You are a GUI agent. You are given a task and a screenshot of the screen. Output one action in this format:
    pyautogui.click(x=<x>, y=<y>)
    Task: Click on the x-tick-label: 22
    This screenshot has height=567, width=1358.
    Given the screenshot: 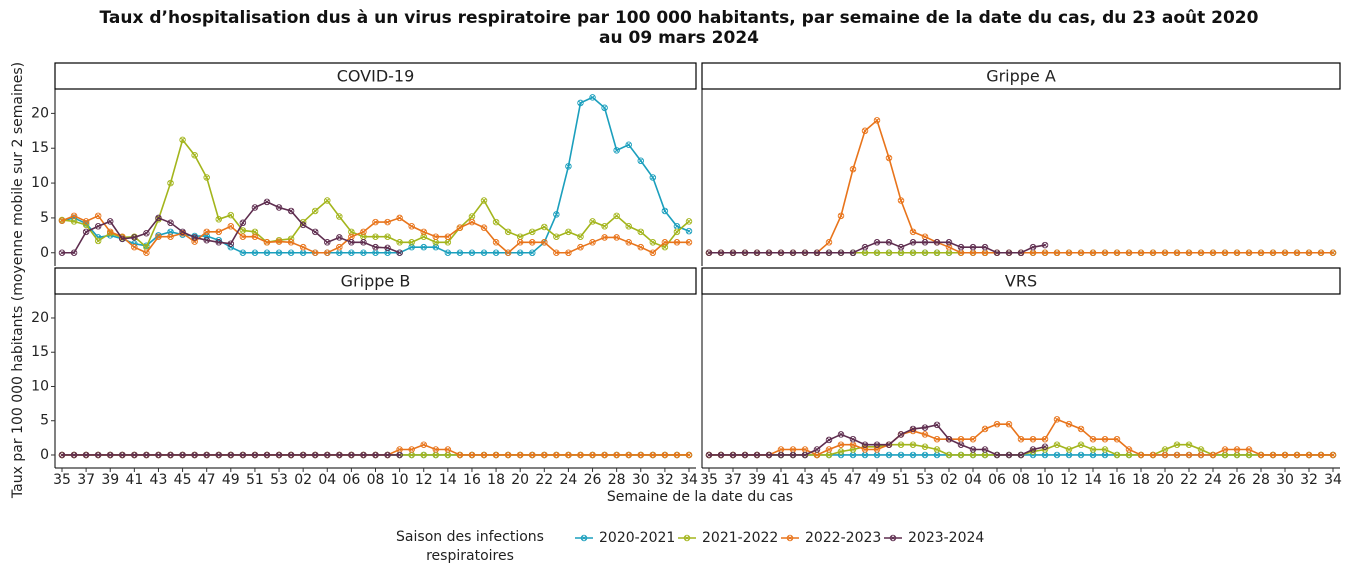 What is the action you would take?
    pyautogui.click(x=1189, y=480)
    